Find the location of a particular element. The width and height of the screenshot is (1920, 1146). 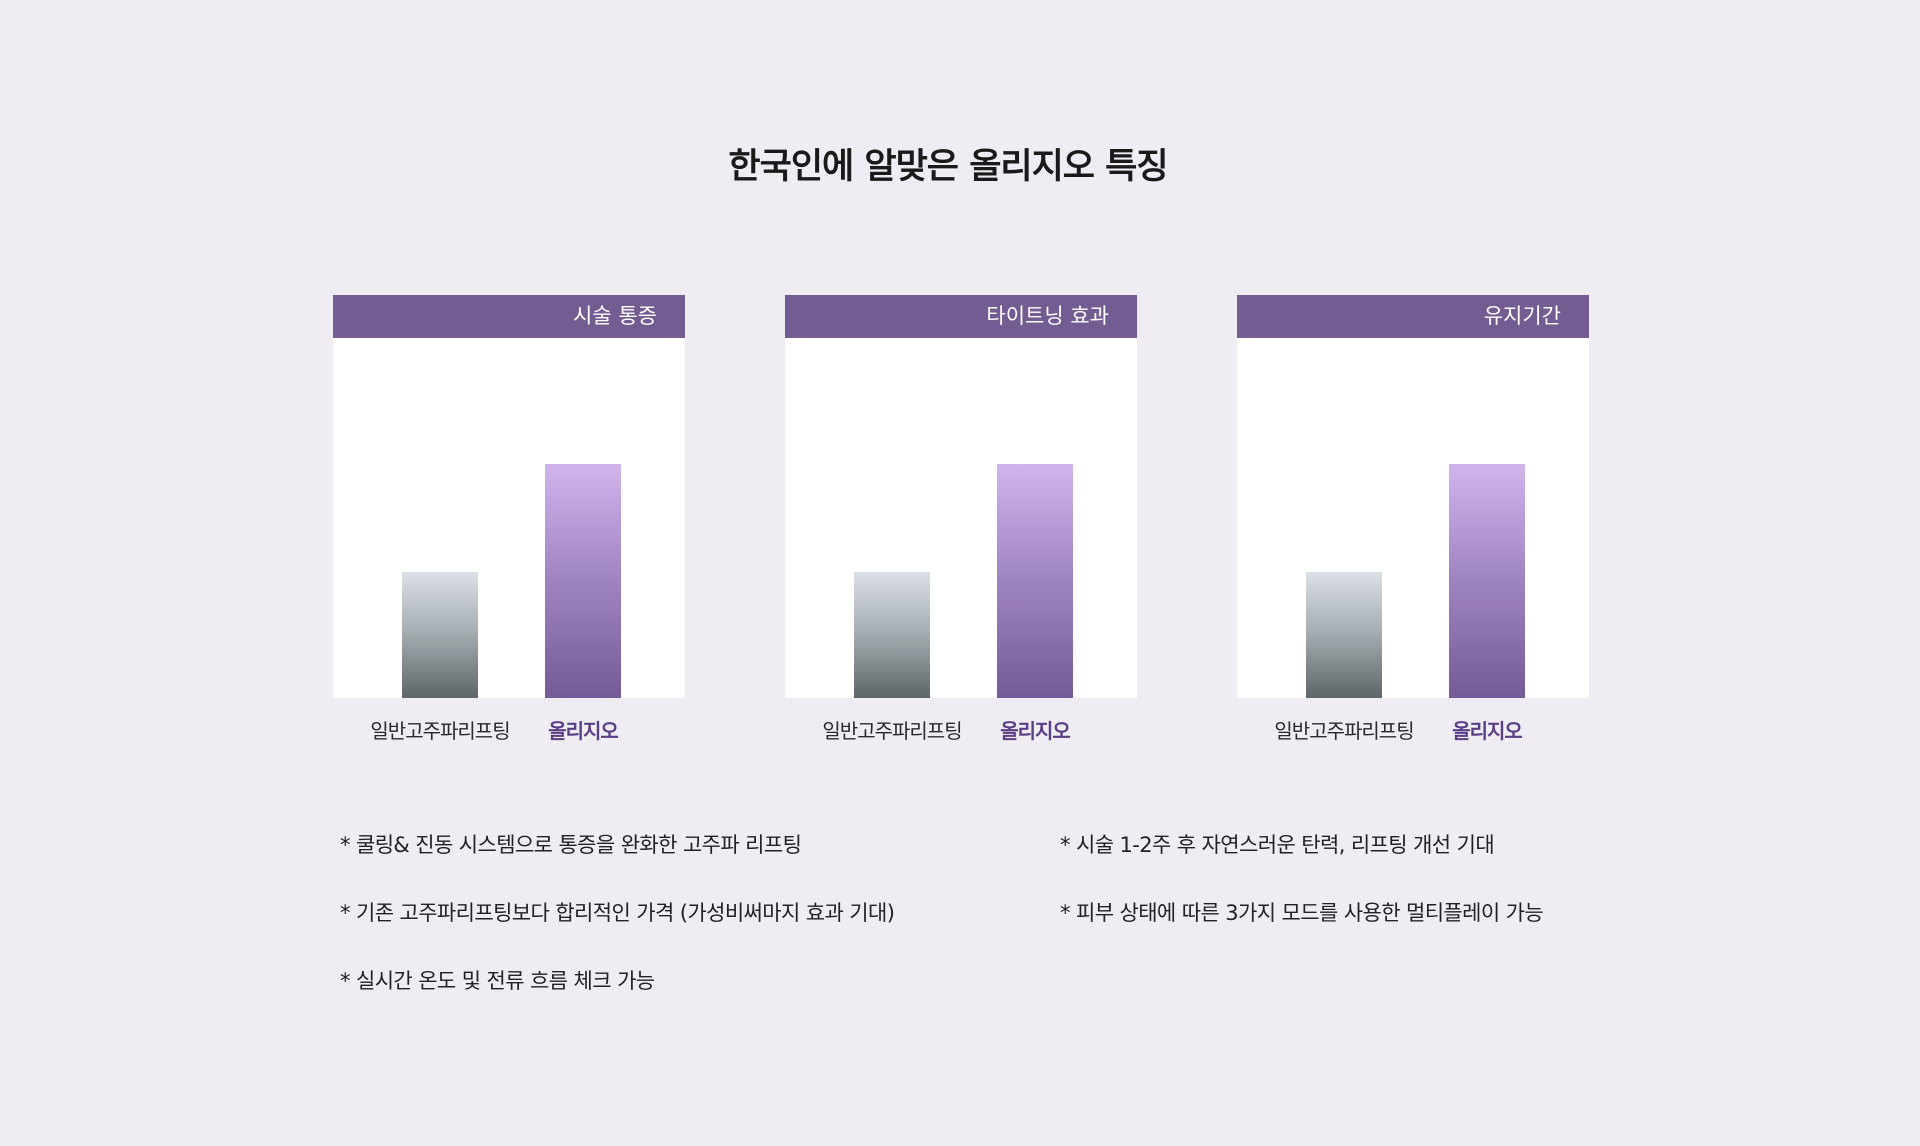

chart-title: 시술 통증 is located at coordinates (509, 316).